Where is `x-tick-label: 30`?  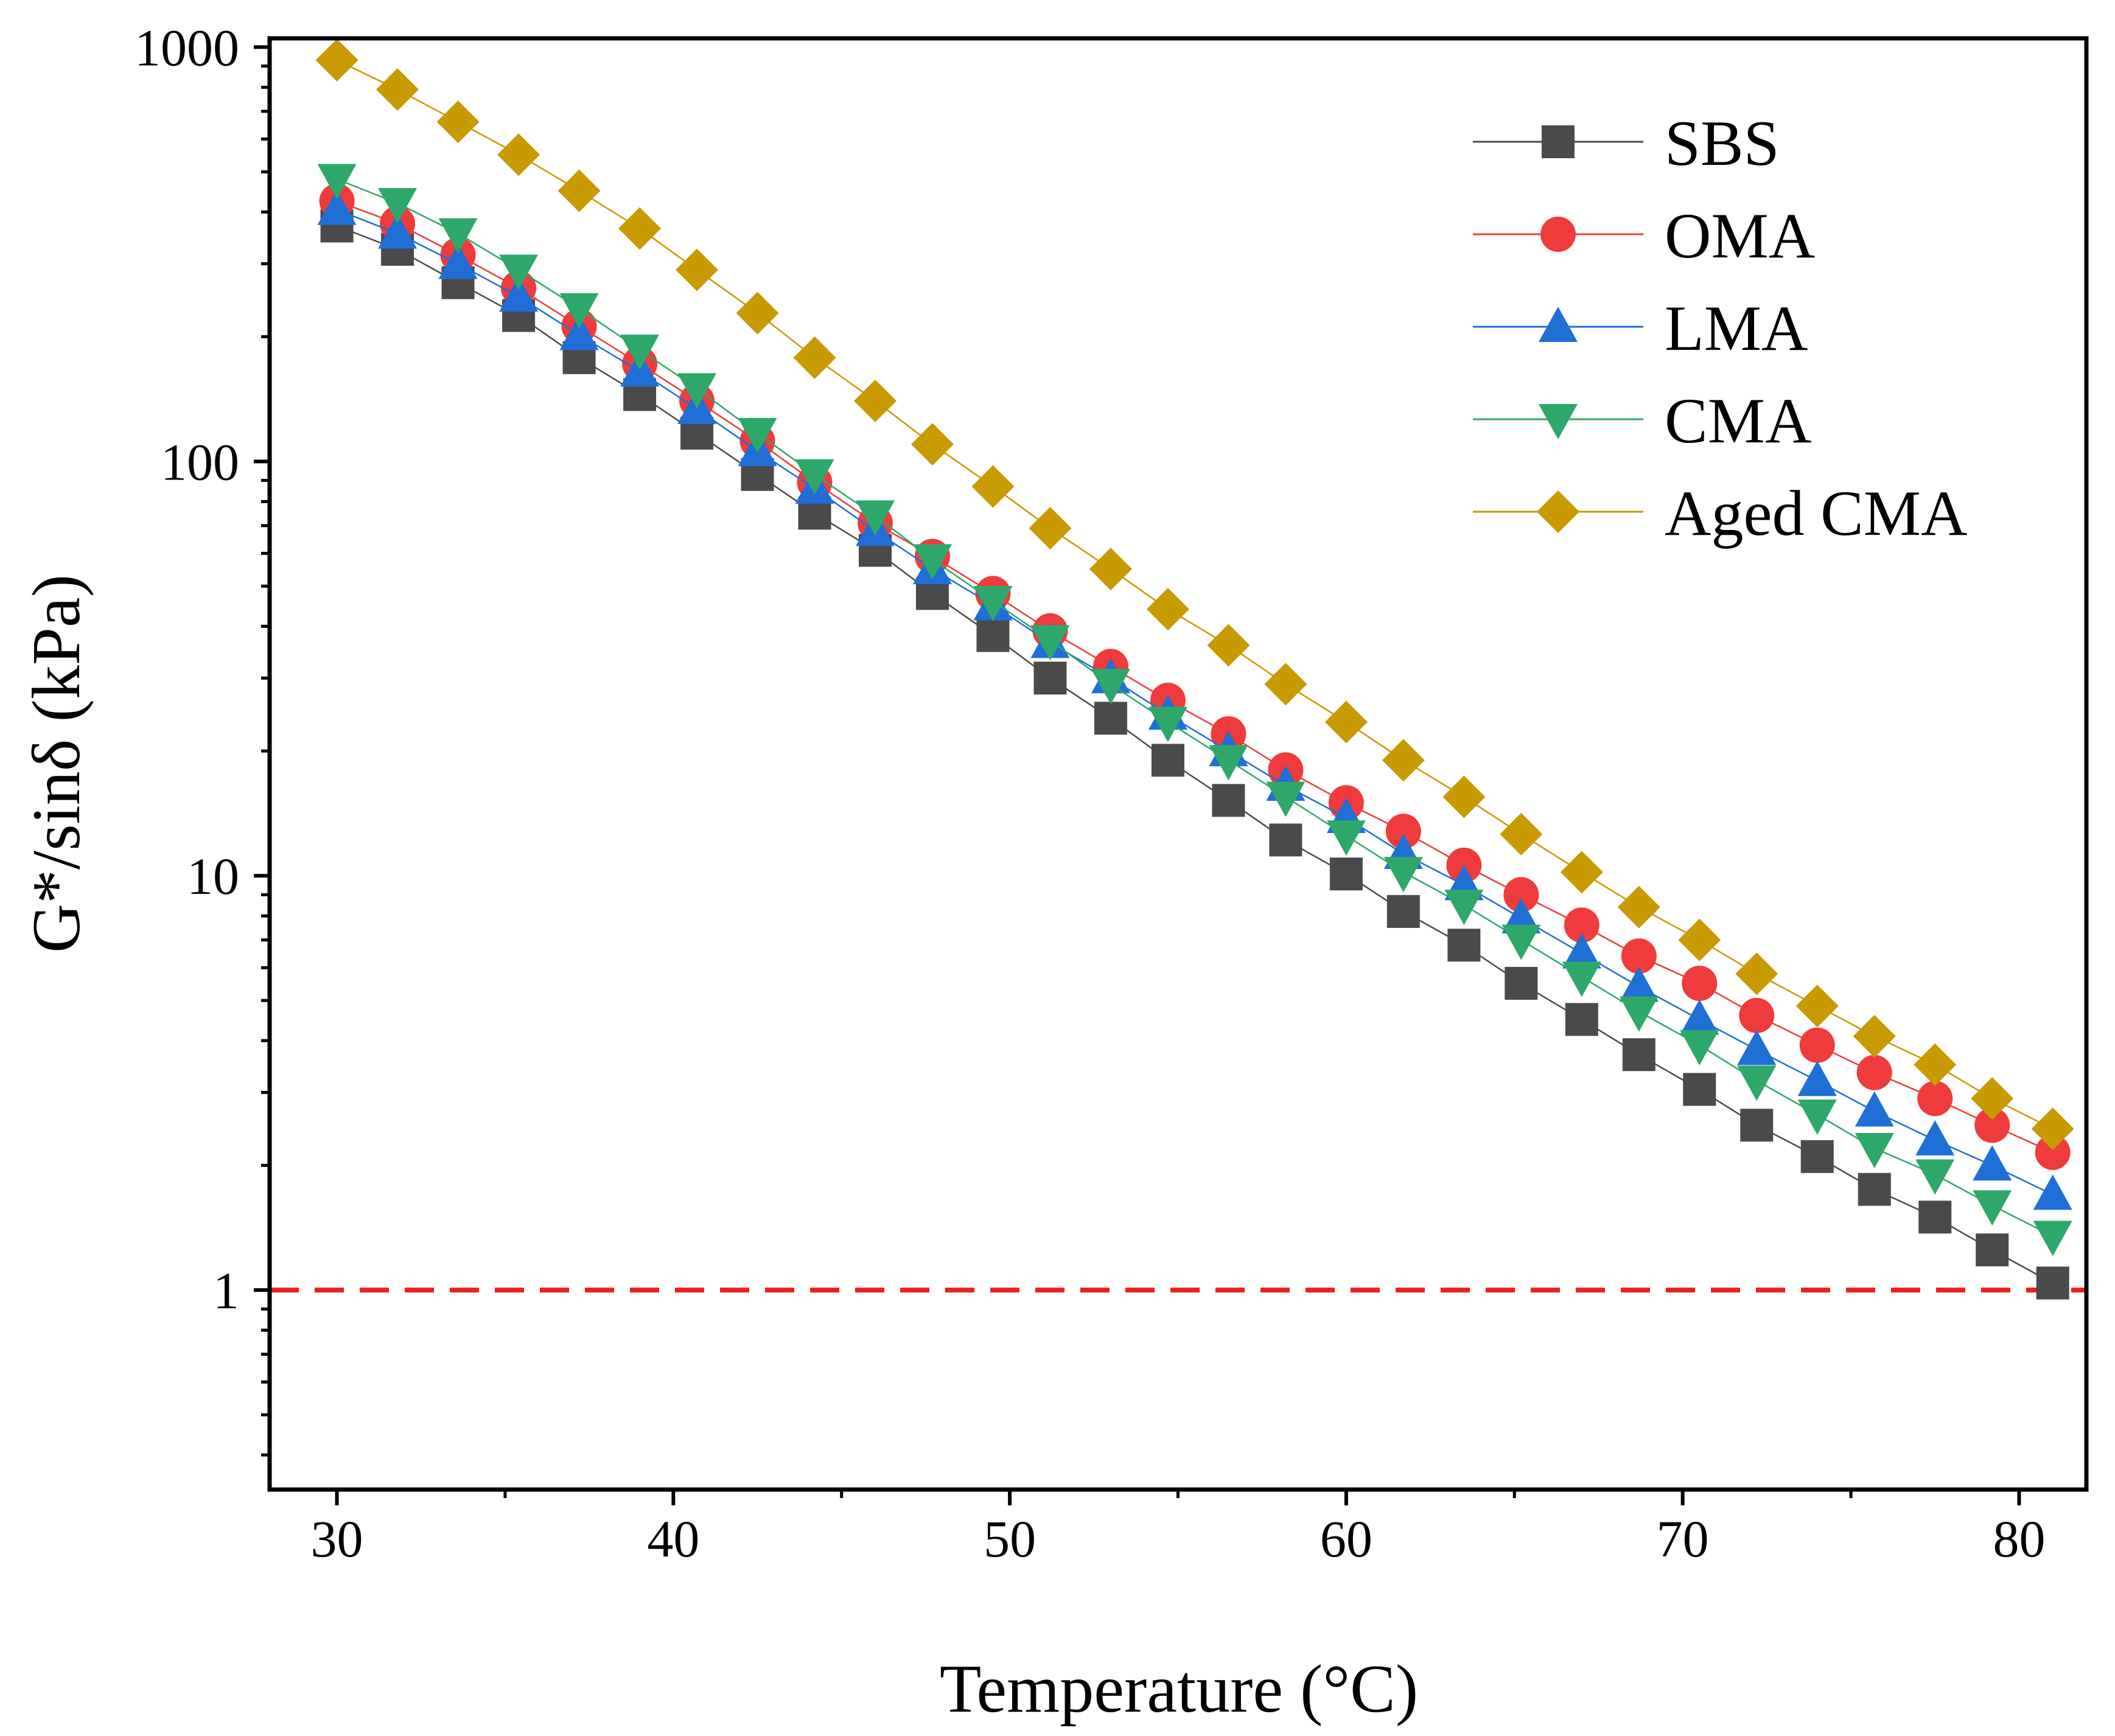
x-tick-label: 30 is located at coordinates (337, 1539).